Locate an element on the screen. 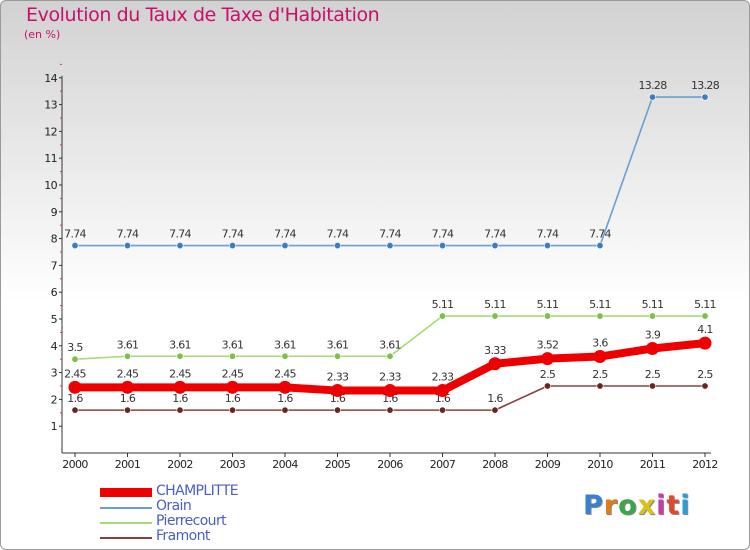 The width and height of the screenshot is (750, 550). data-point-pierrecourt-2011 is located at coordinates (652, 316).